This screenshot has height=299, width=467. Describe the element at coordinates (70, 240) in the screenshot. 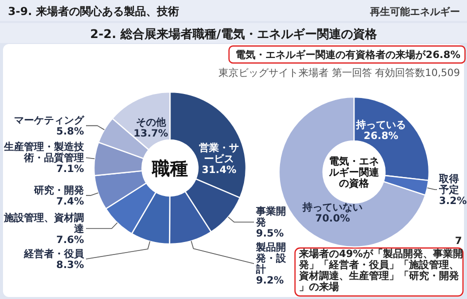

I see `data-label: 7.6%` at that location.